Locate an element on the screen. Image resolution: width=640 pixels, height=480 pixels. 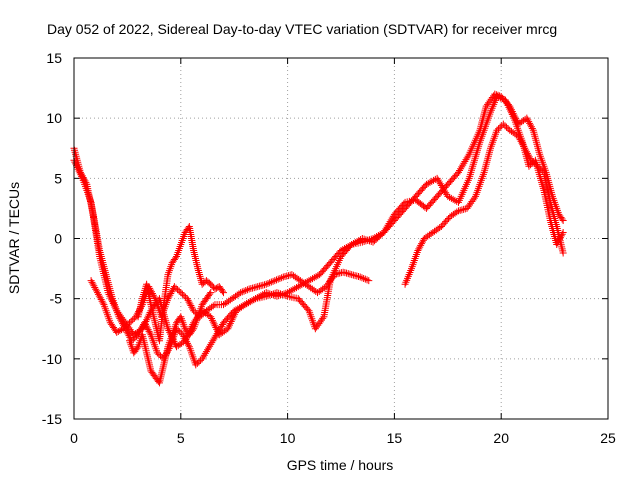
x-tick-label: 20 is located at coordinates (501, 438).